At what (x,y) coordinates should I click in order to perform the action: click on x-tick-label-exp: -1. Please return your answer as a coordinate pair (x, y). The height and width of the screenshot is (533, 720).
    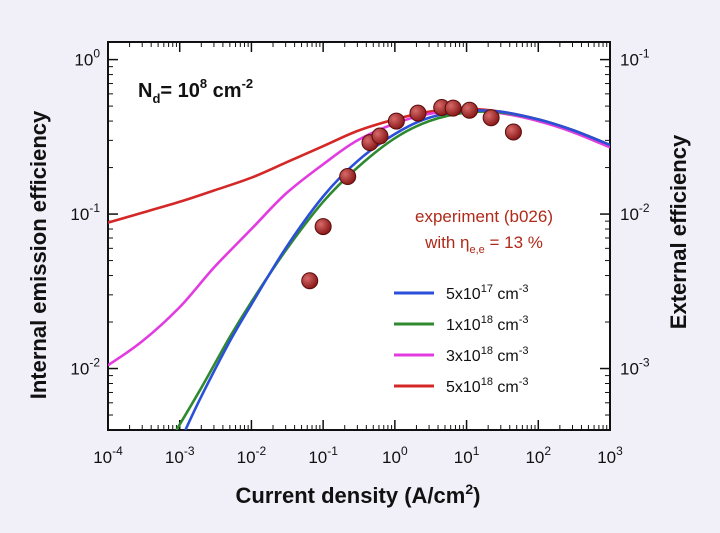
    Looking at the image, I should click on (332, 451).